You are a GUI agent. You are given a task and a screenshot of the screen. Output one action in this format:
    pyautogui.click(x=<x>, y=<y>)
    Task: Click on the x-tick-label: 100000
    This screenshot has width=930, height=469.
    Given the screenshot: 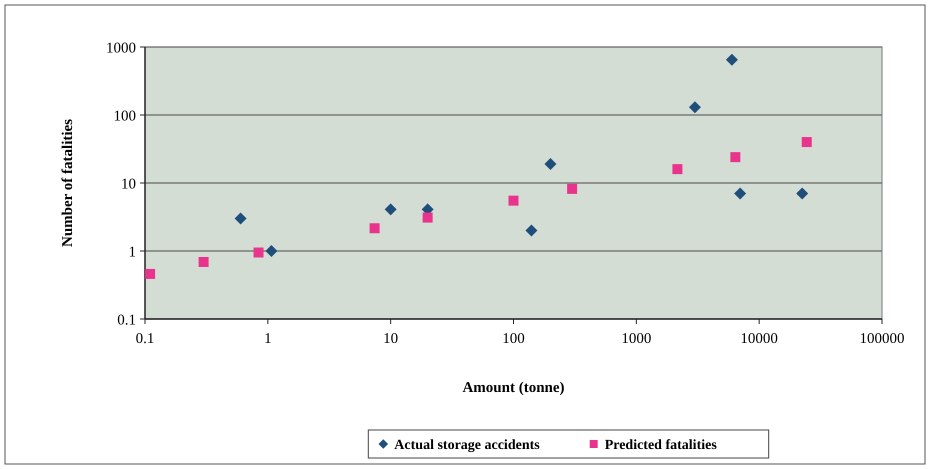 What is the action you would take?
    pyautogui.click(x=882, y=339)
    